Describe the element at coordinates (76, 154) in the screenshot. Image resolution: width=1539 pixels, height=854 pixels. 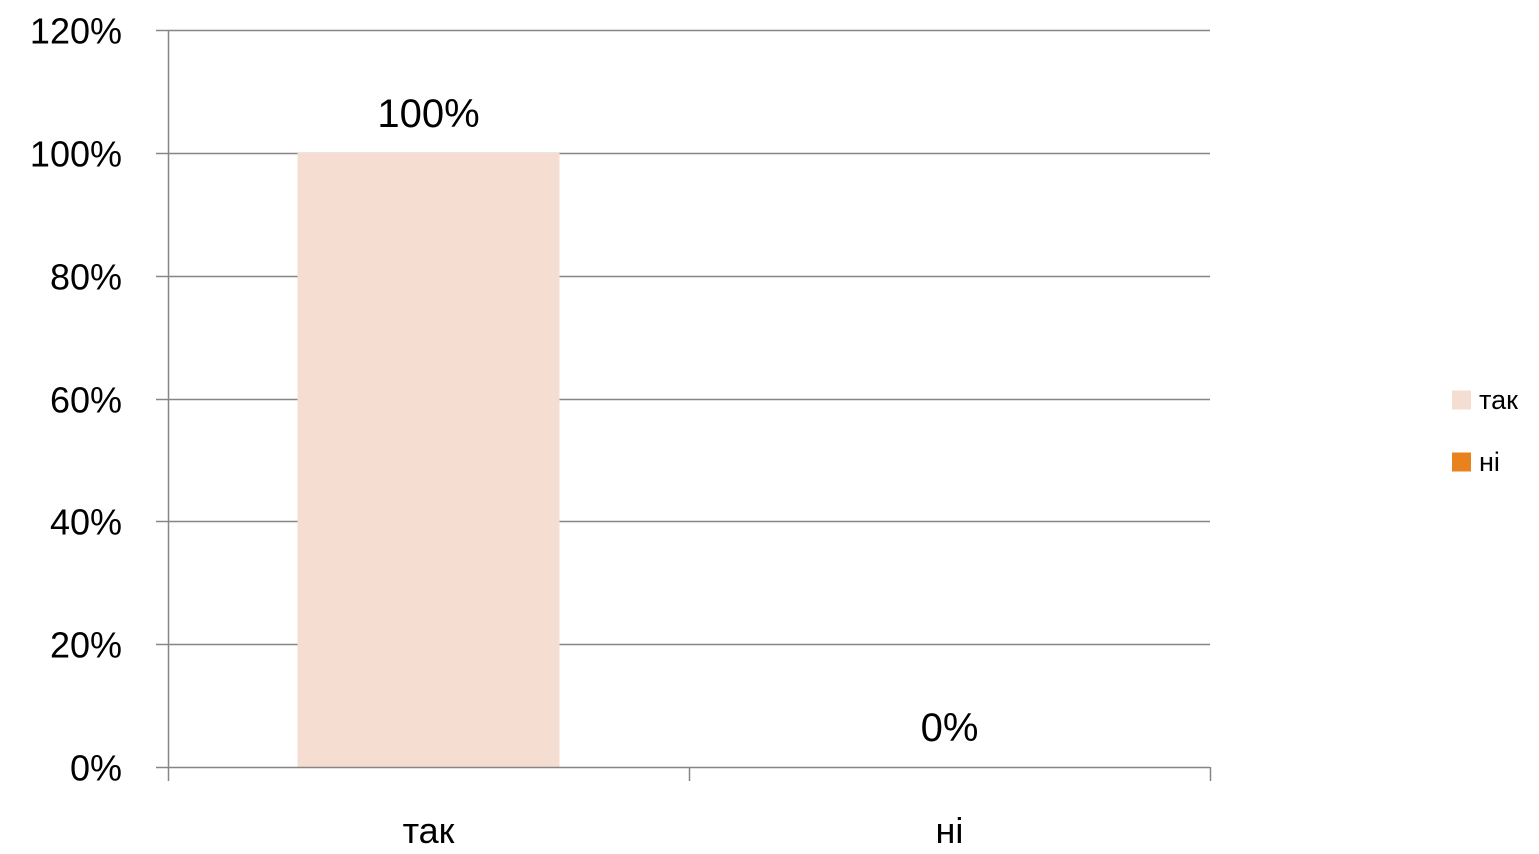
I see `y-tick-label: 100%` at that location.